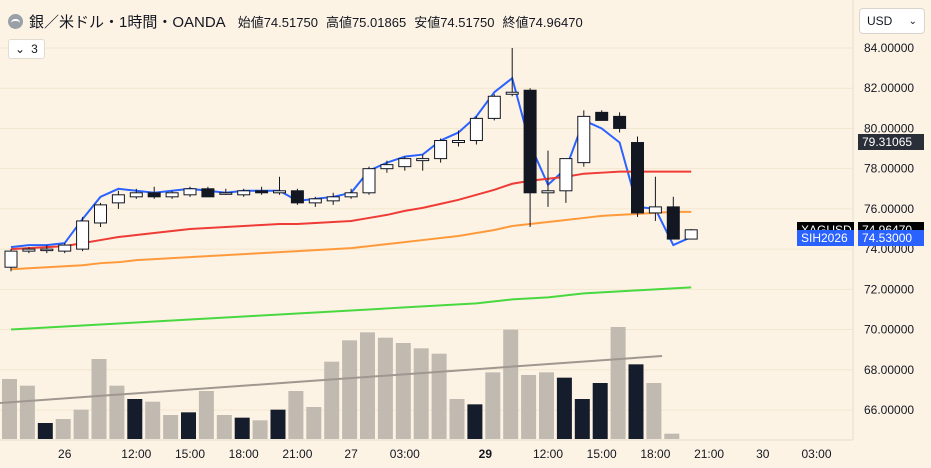  What do you see at coordinates (889, 289) in the screenshot?
I see `price-tick-label: 72.00000` at bounding box center [889, 289].